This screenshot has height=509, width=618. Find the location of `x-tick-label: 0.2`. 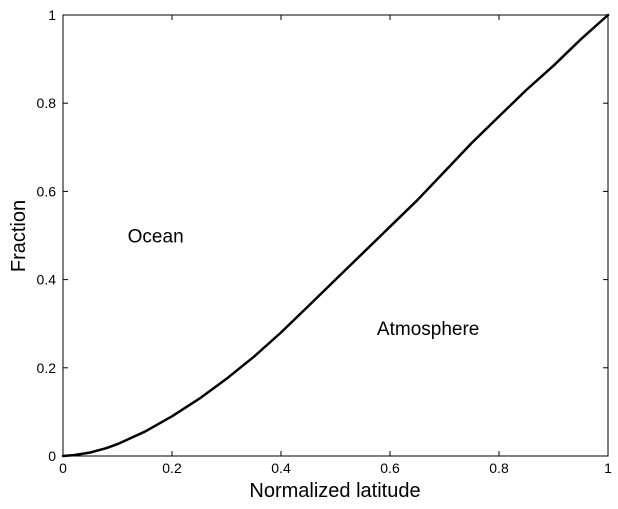

x-tick-label: 0.2 is located at coordinates (172, 468).